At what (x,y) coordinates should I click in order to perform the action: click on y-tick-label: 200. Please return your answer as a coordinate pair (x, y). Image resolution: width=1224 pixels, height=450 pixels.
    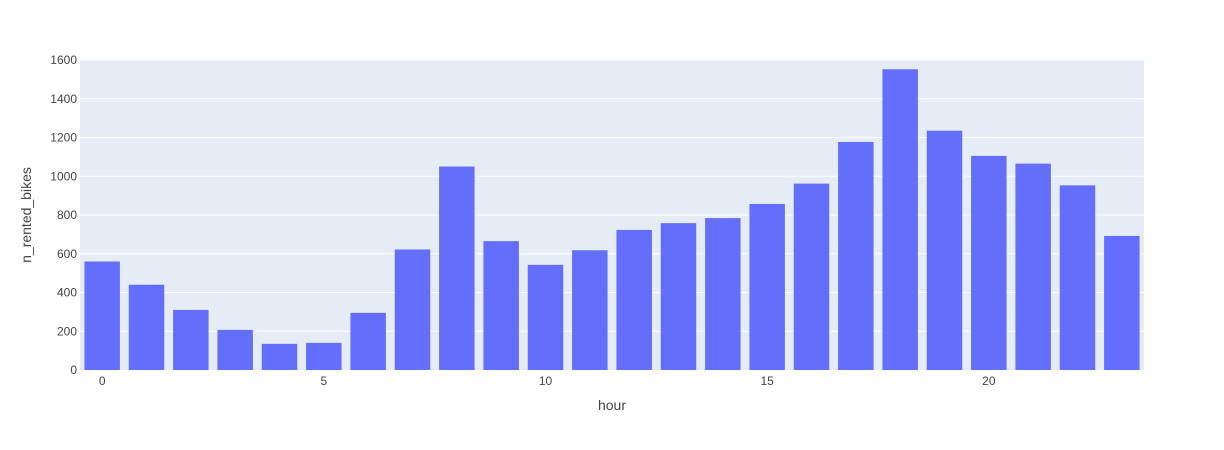
    Looking at the image, I should click on (67, 331).